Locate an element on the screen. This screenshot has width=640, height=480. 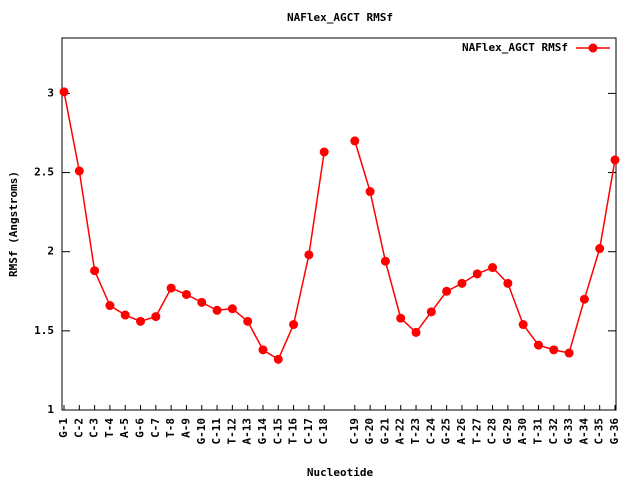
x-tick-label: A-13 is located at coordinates (247, 431).